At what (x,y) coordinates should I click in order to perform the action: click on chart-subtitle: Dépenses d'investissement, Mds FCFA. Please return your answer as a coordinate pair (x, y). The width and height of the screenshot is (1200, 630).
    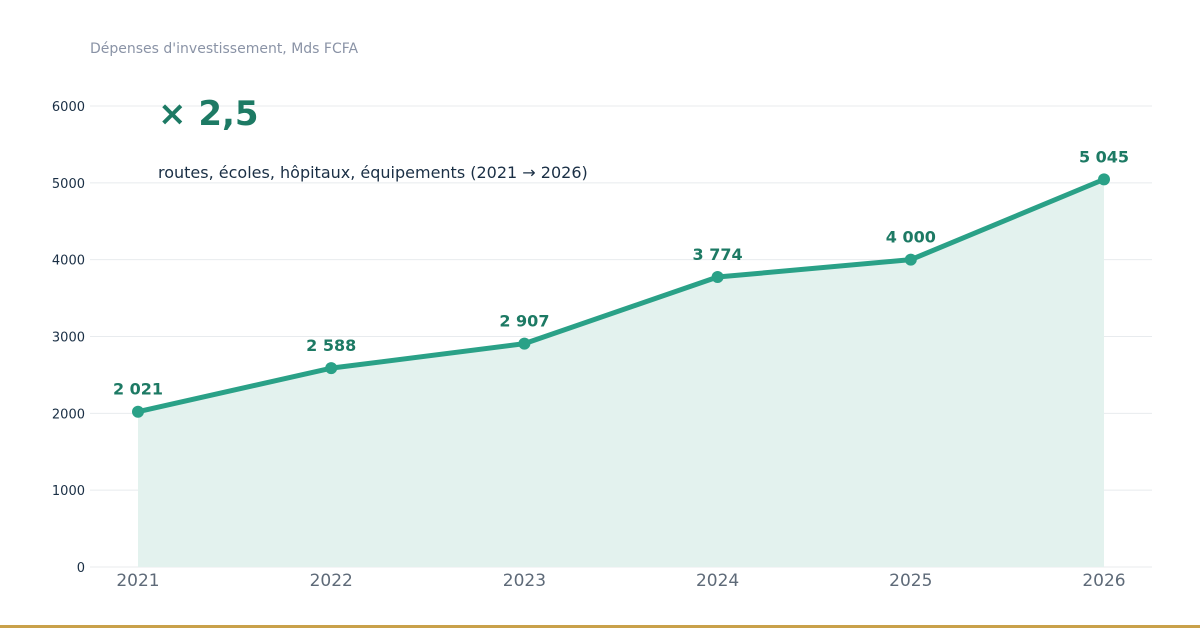
    Looking at the image, I should click on (224, 49).